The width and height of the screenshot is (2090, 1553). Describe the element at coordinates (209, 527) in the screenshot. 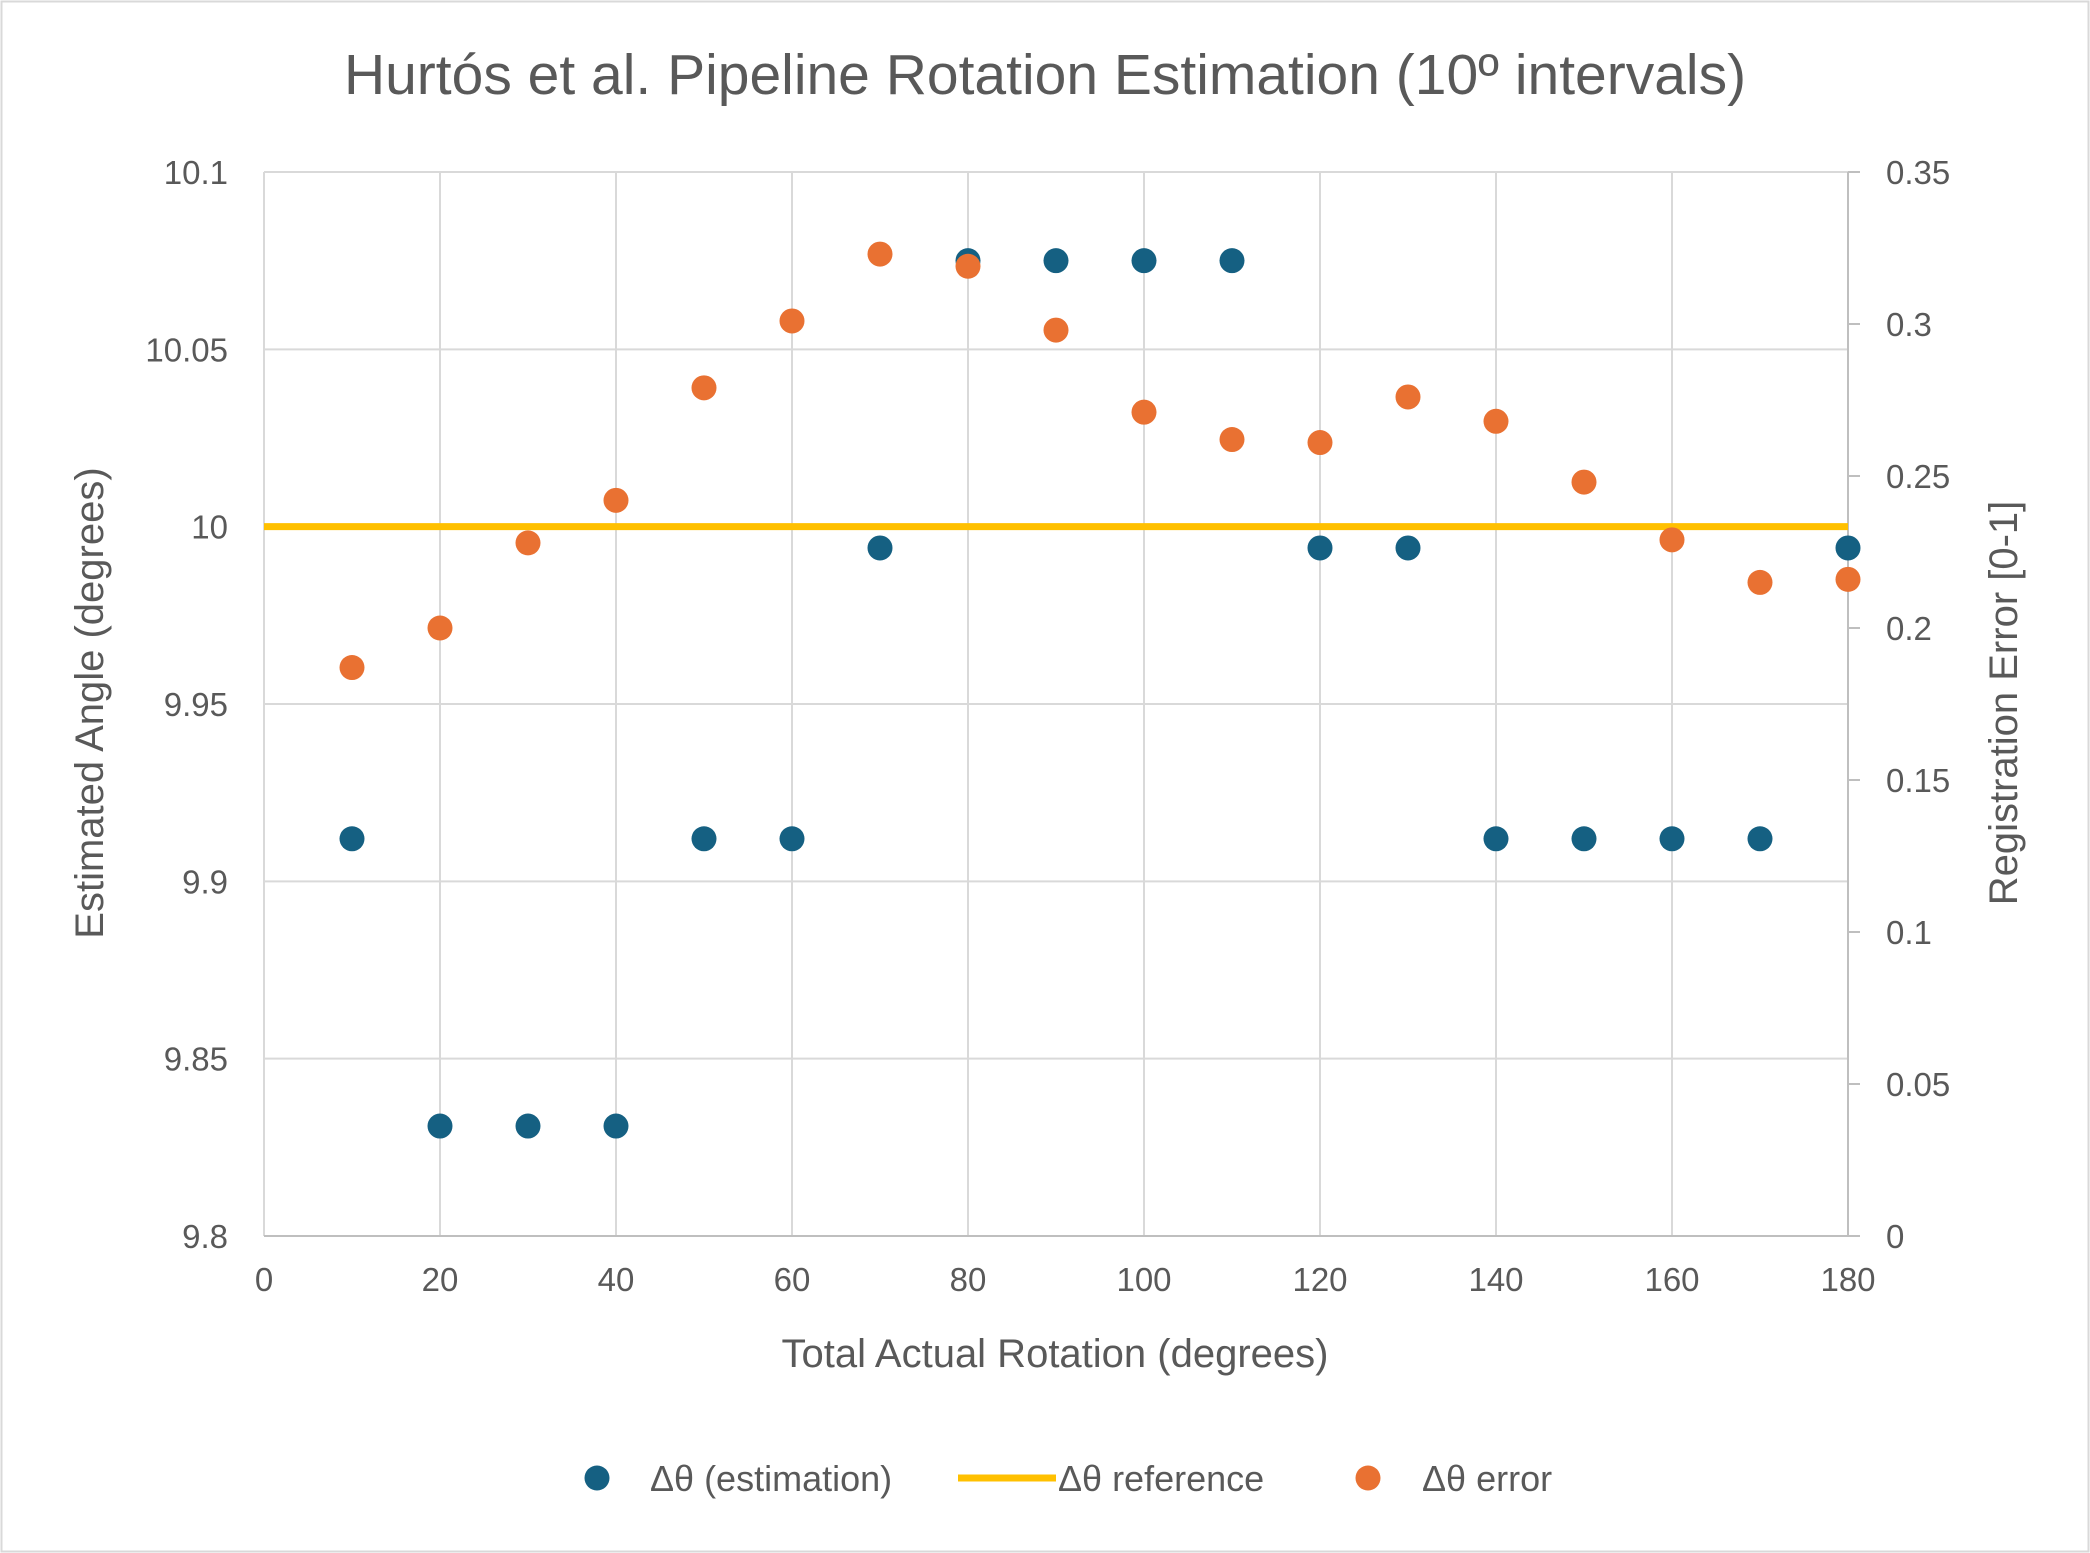

I see `y-left-tick-label: 10` at that location.